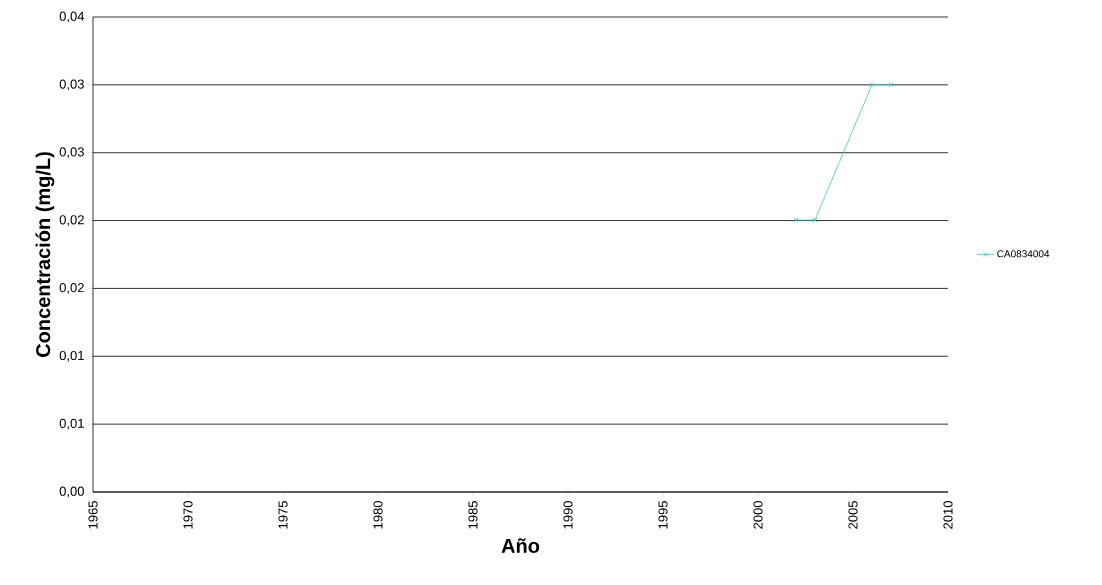 This screenshot has height=585, width=1102. What do you see at coordinates (188, 515) in the screenshot?
I see `x-tick-label: 1970` at bounding box center [188, 515].